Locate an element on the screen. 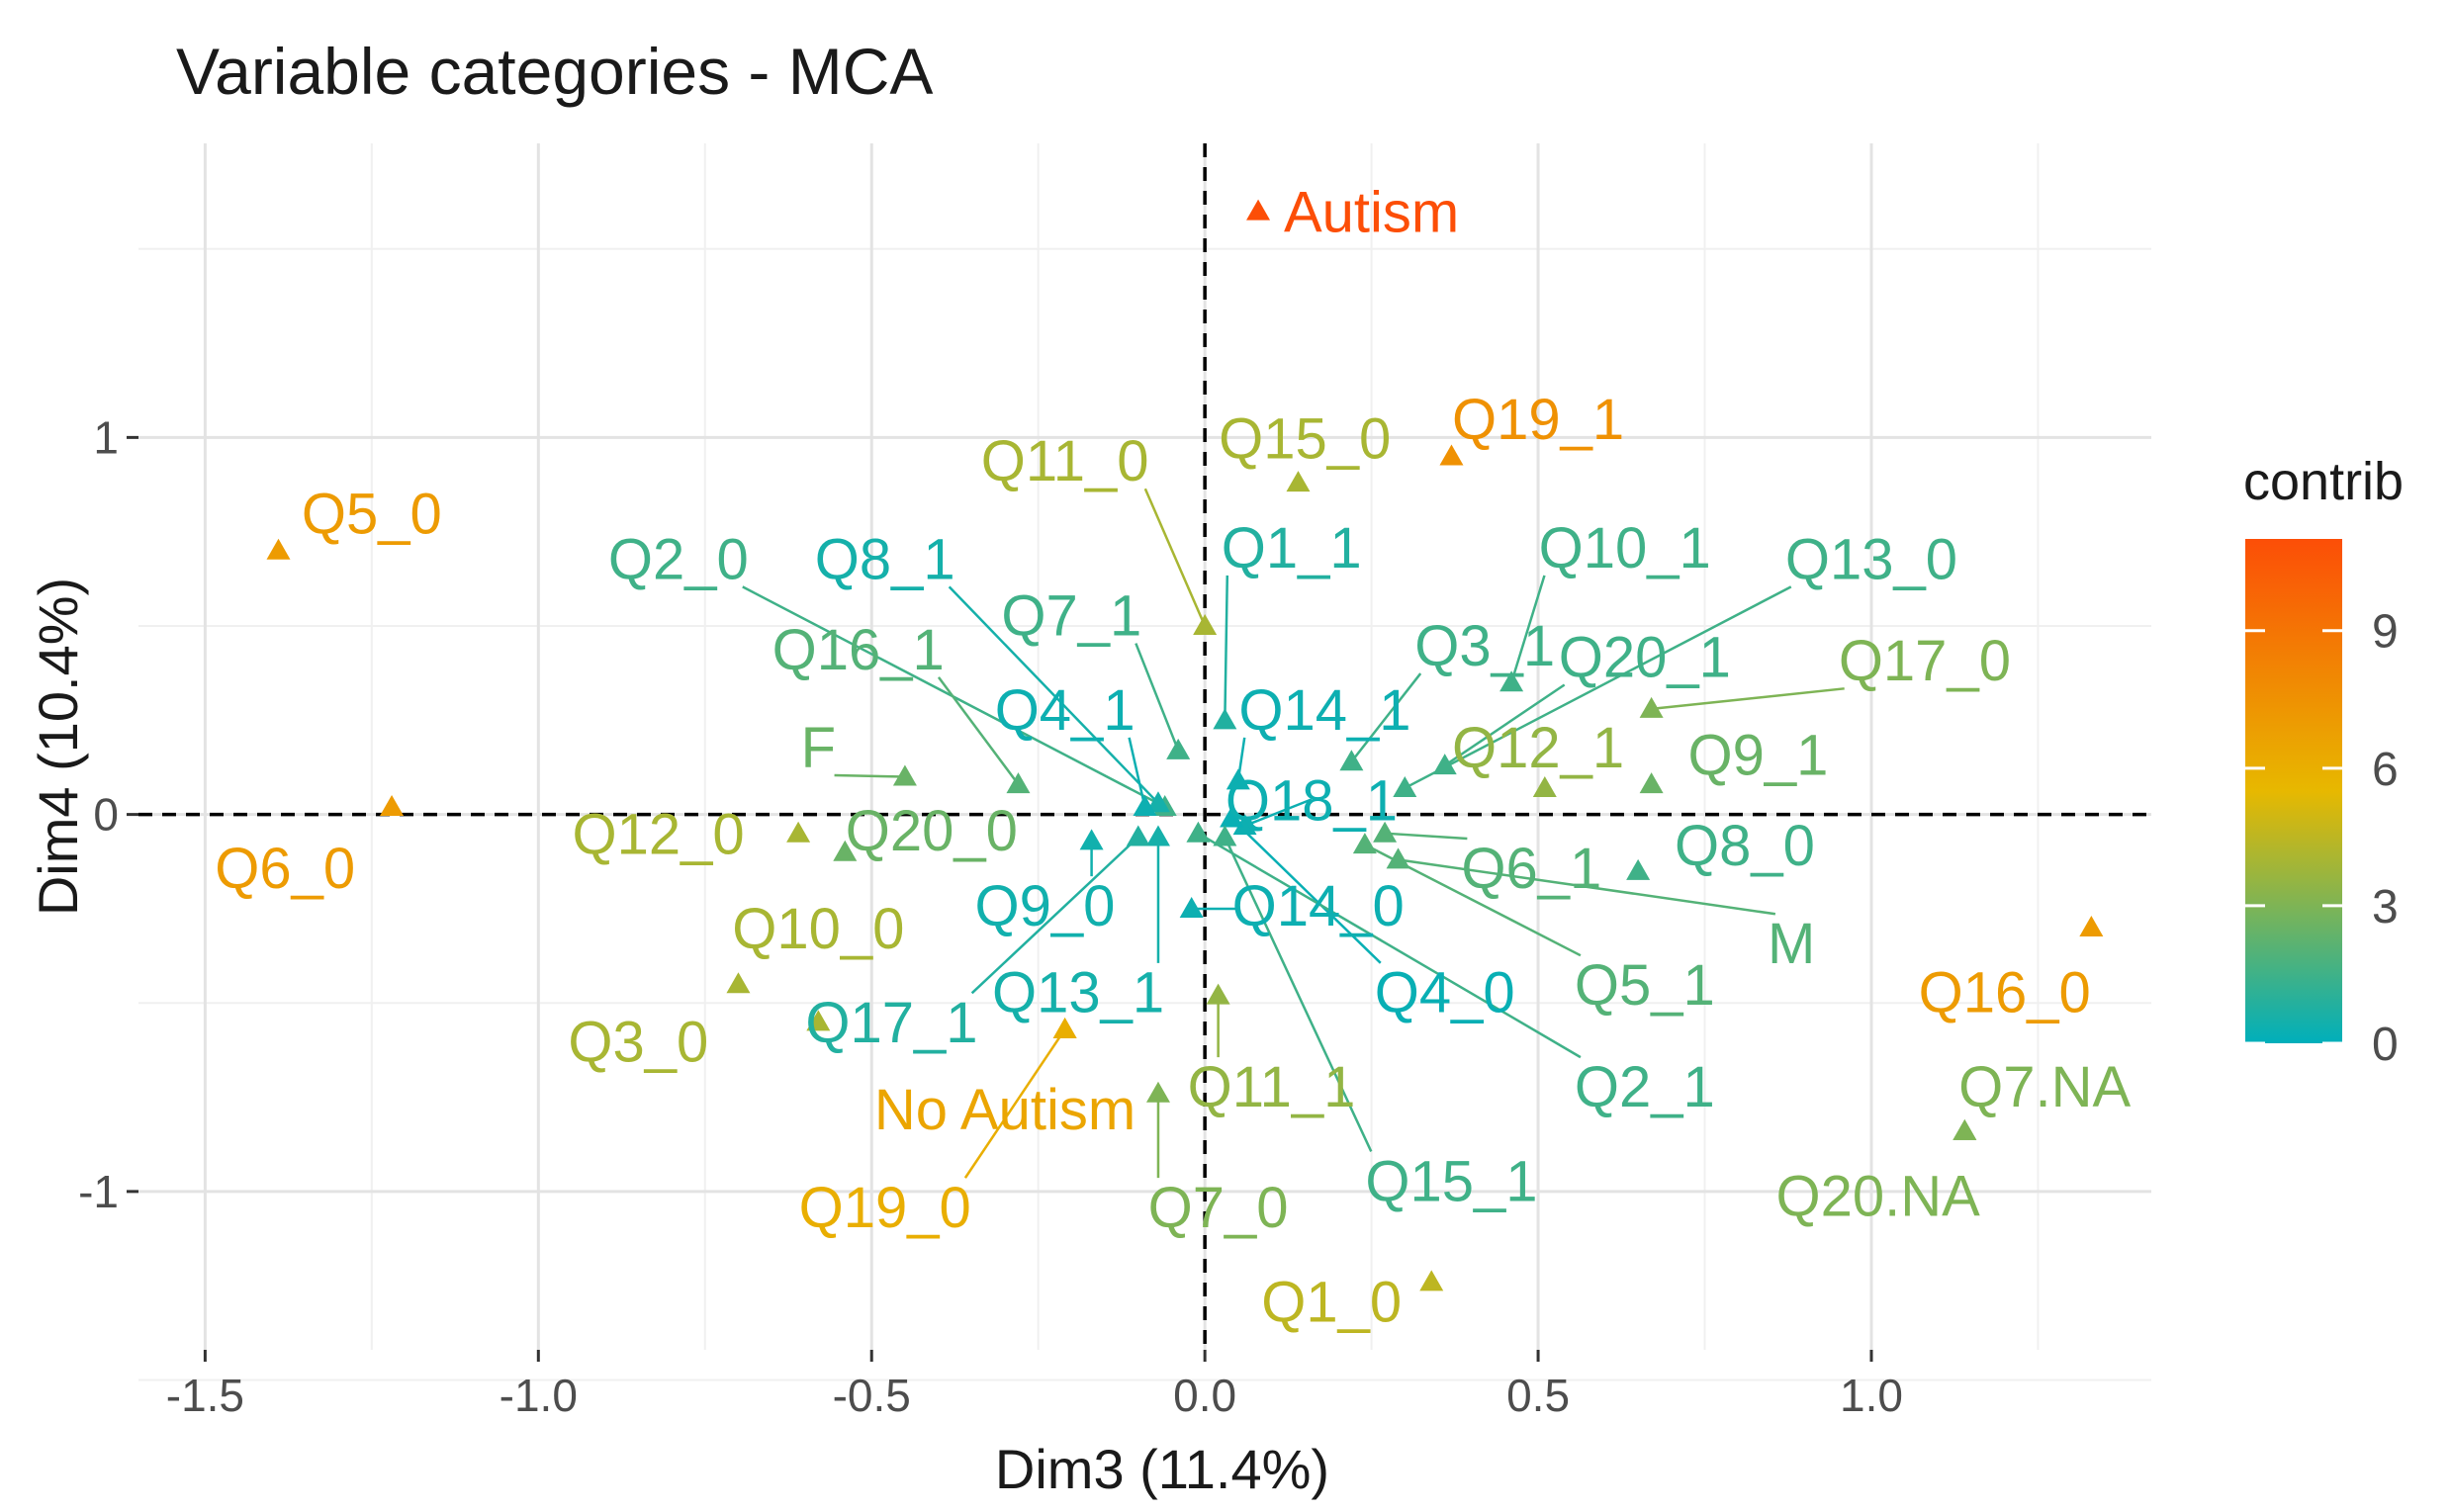 This screenshot has height=1512, width=2452. chart-title: Variable categories - MCA is located at coordinates (555, 71).